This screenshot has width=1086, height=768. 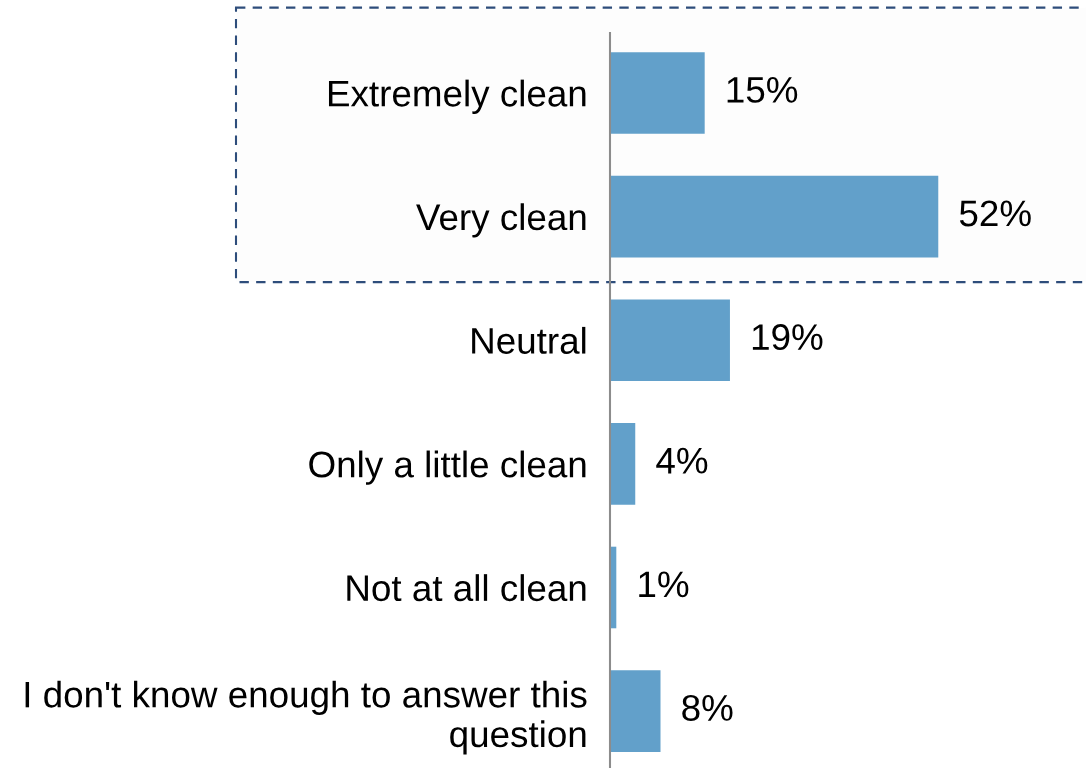 I want to click on data-label: 52%, so click(x=995, y=213).